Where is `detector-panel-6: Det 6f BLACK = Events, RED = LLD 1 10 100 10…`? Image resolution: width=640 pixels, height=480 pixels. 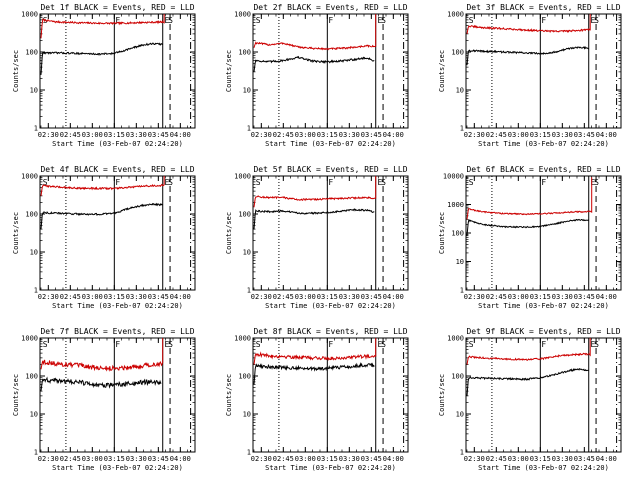 detector-panel-6: Det 6f BLACK = Events, RED = LLD 1 10 100 10… is located at coordinates (530, 237).